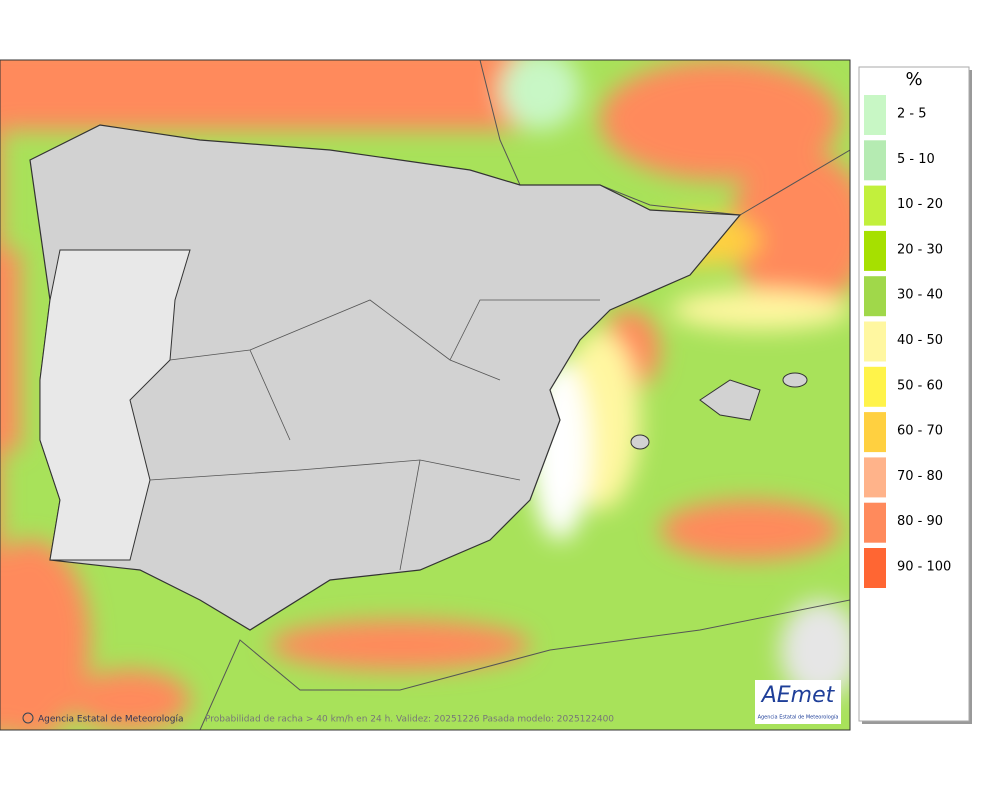 This screenshot has height=790, width=1000. Describe the element at coordinates (920, 295) in the screenshot. I see `legend-label: 30 - 40` at that location.